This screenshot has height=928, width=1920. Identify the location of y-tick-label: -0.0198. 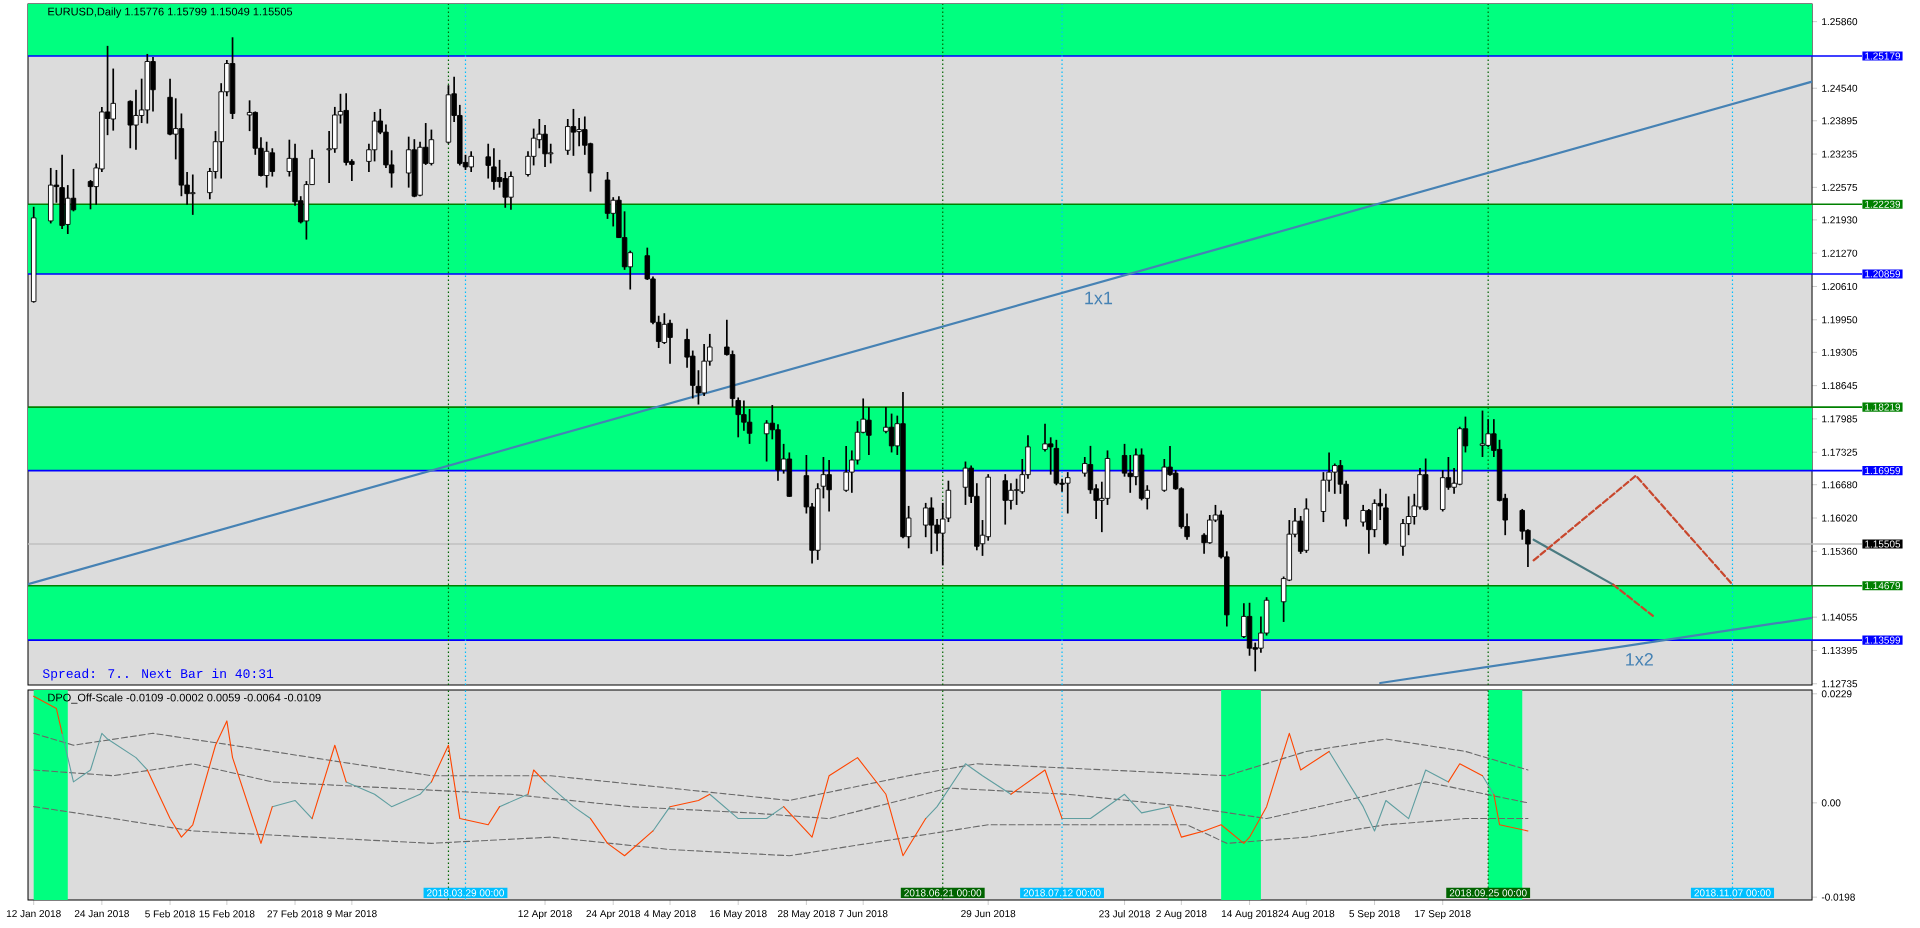
(1838, 897).